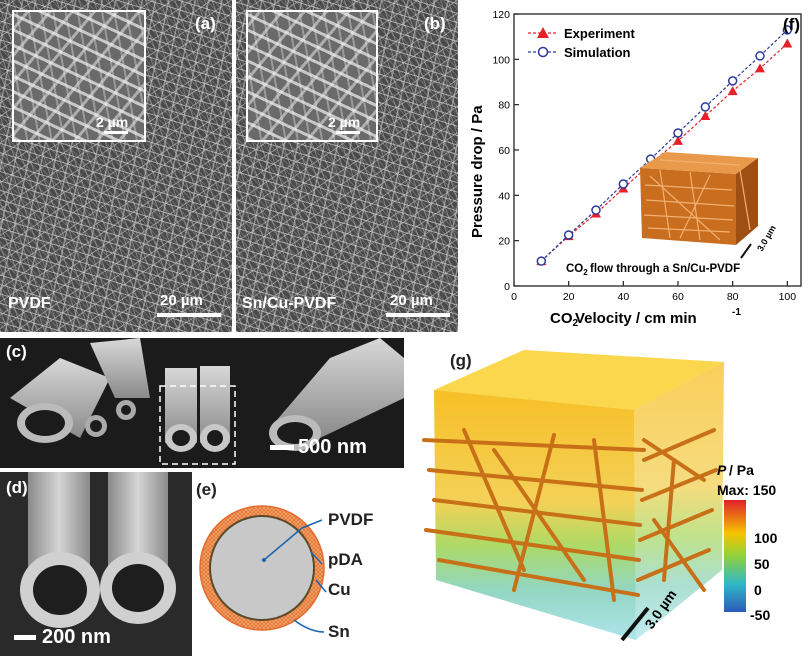 Image resolution: width=809 pixels, height=660 pixels. What do you see at coordinates (189, 315) in the screenshot?
I see `panel-a-scale-bar` at bounding box center [189, 315].